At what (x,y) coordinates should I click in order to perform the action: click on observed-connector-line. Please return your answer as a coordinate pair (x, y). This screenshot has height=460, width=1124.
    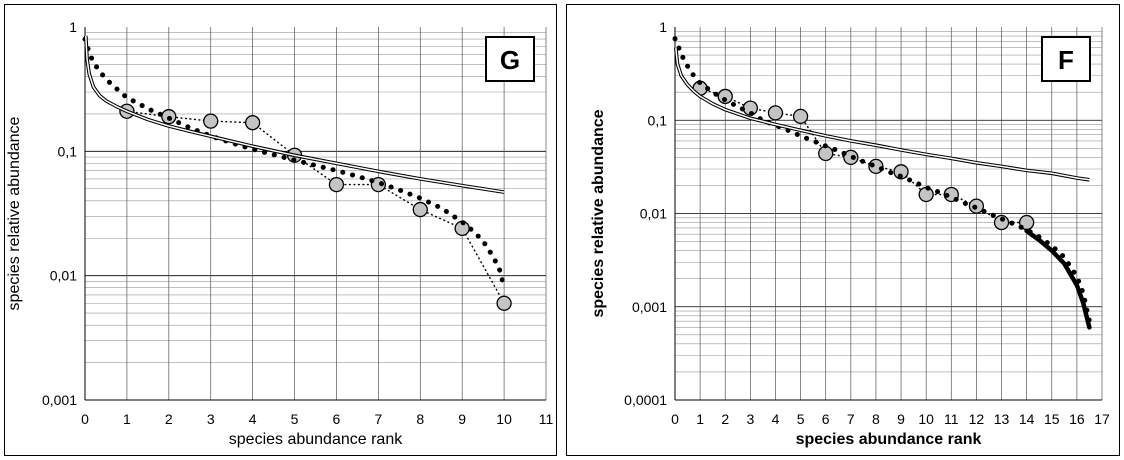
    Looking at the image, I should click on (315, 207).